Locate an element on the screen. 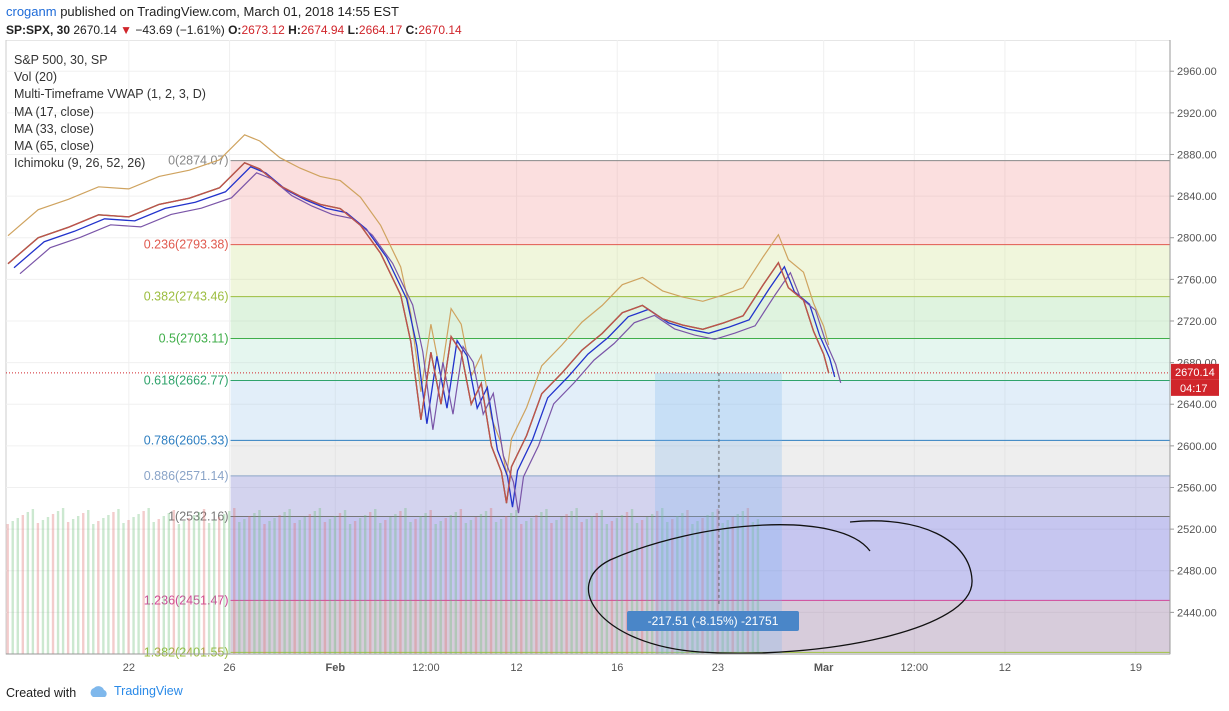  time-tick-label: 23 is located at coordinates (718, 668).